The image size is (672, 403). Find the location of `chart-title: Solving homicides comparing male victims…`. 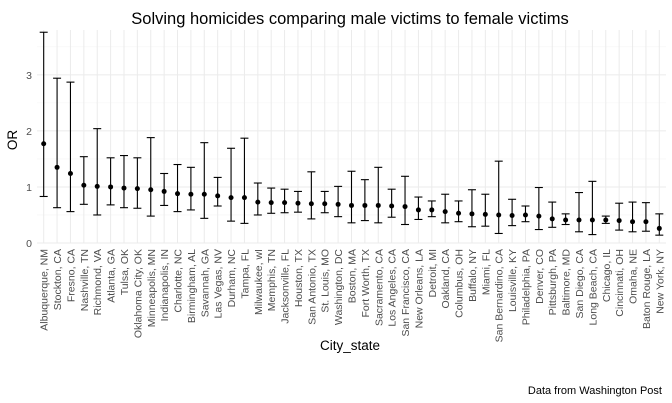

chart-title: Solving homicides comparing male victims… is located at coordinates (349, 19).